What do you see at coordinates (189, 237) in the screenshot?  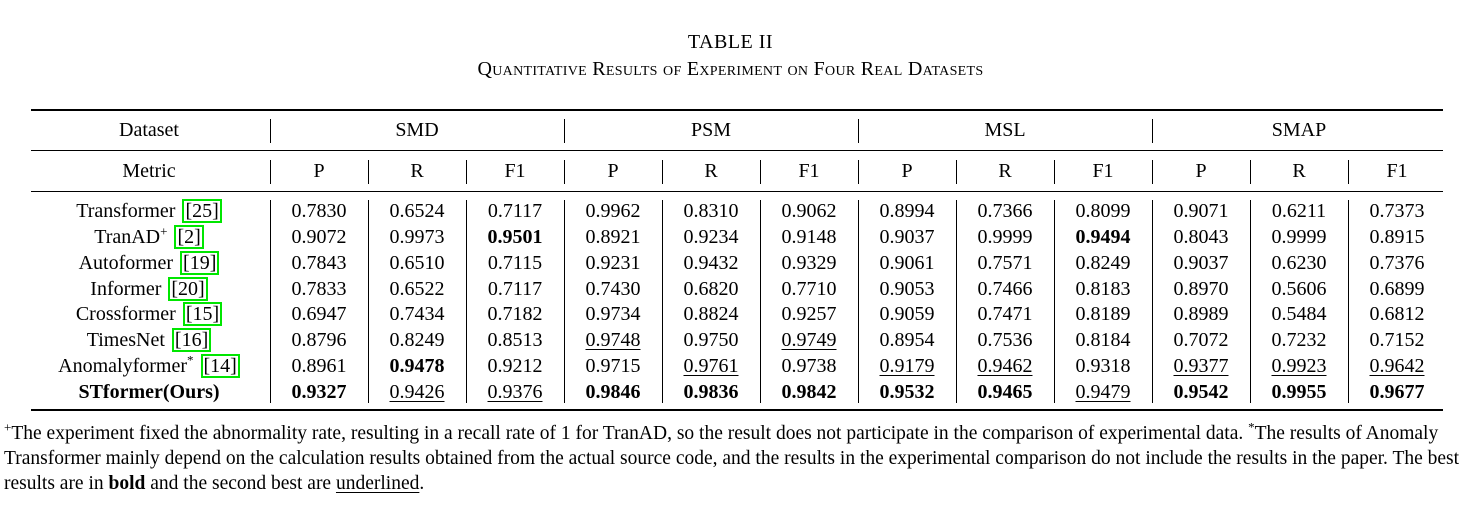 I see `citation-link: [2]` at bounding box center [189, 237].